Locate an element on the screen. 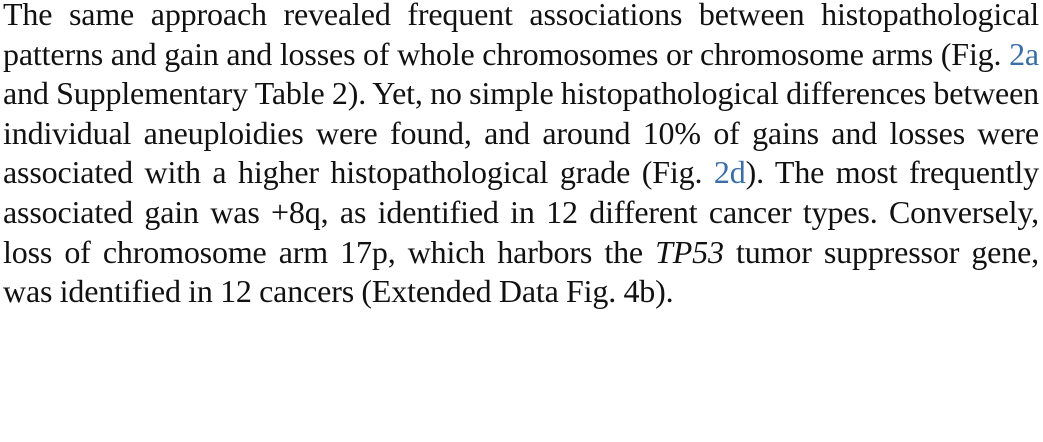 This screenshot has height=442, width=1043. gene-name: TP53 is located at coordinates (689, 251).